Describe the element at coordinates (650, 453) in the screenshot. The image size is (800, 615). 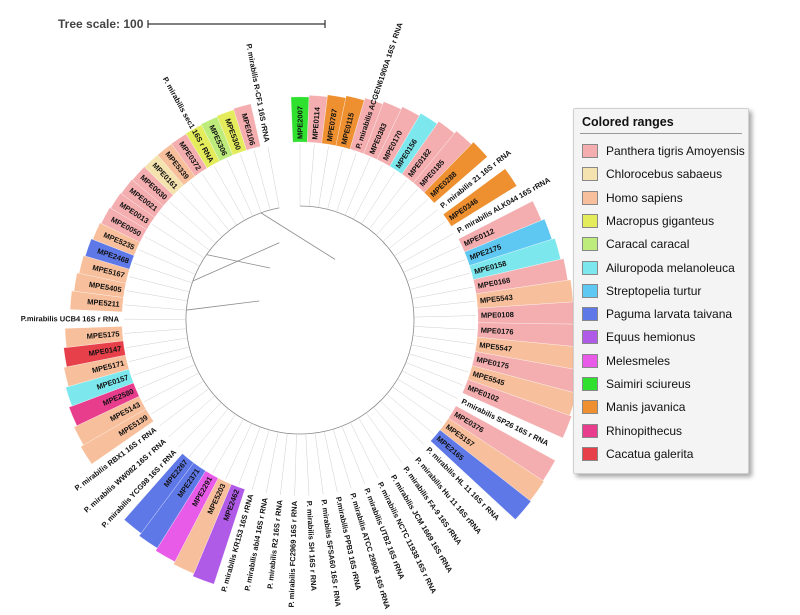
I see `legend-label: Cacatua galerita` at that location.